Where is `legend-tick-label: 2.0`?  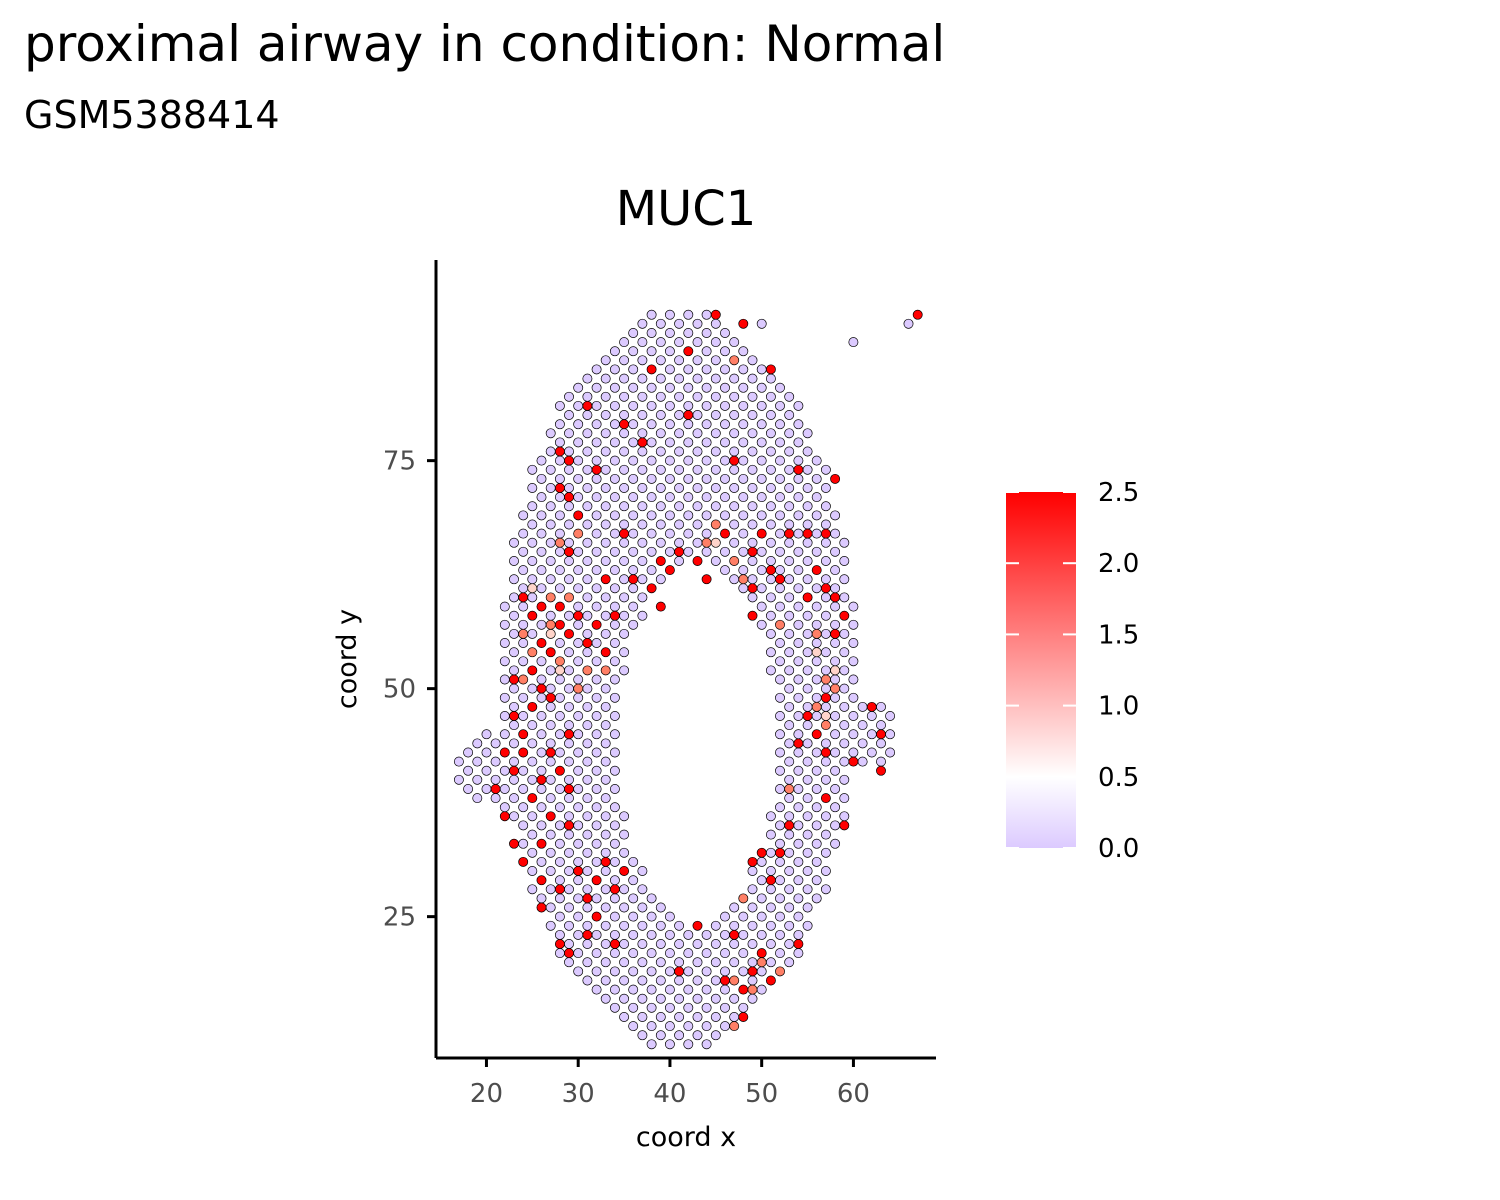 legend-tick-label: 2.0 is located at coordinates (1118, 564).